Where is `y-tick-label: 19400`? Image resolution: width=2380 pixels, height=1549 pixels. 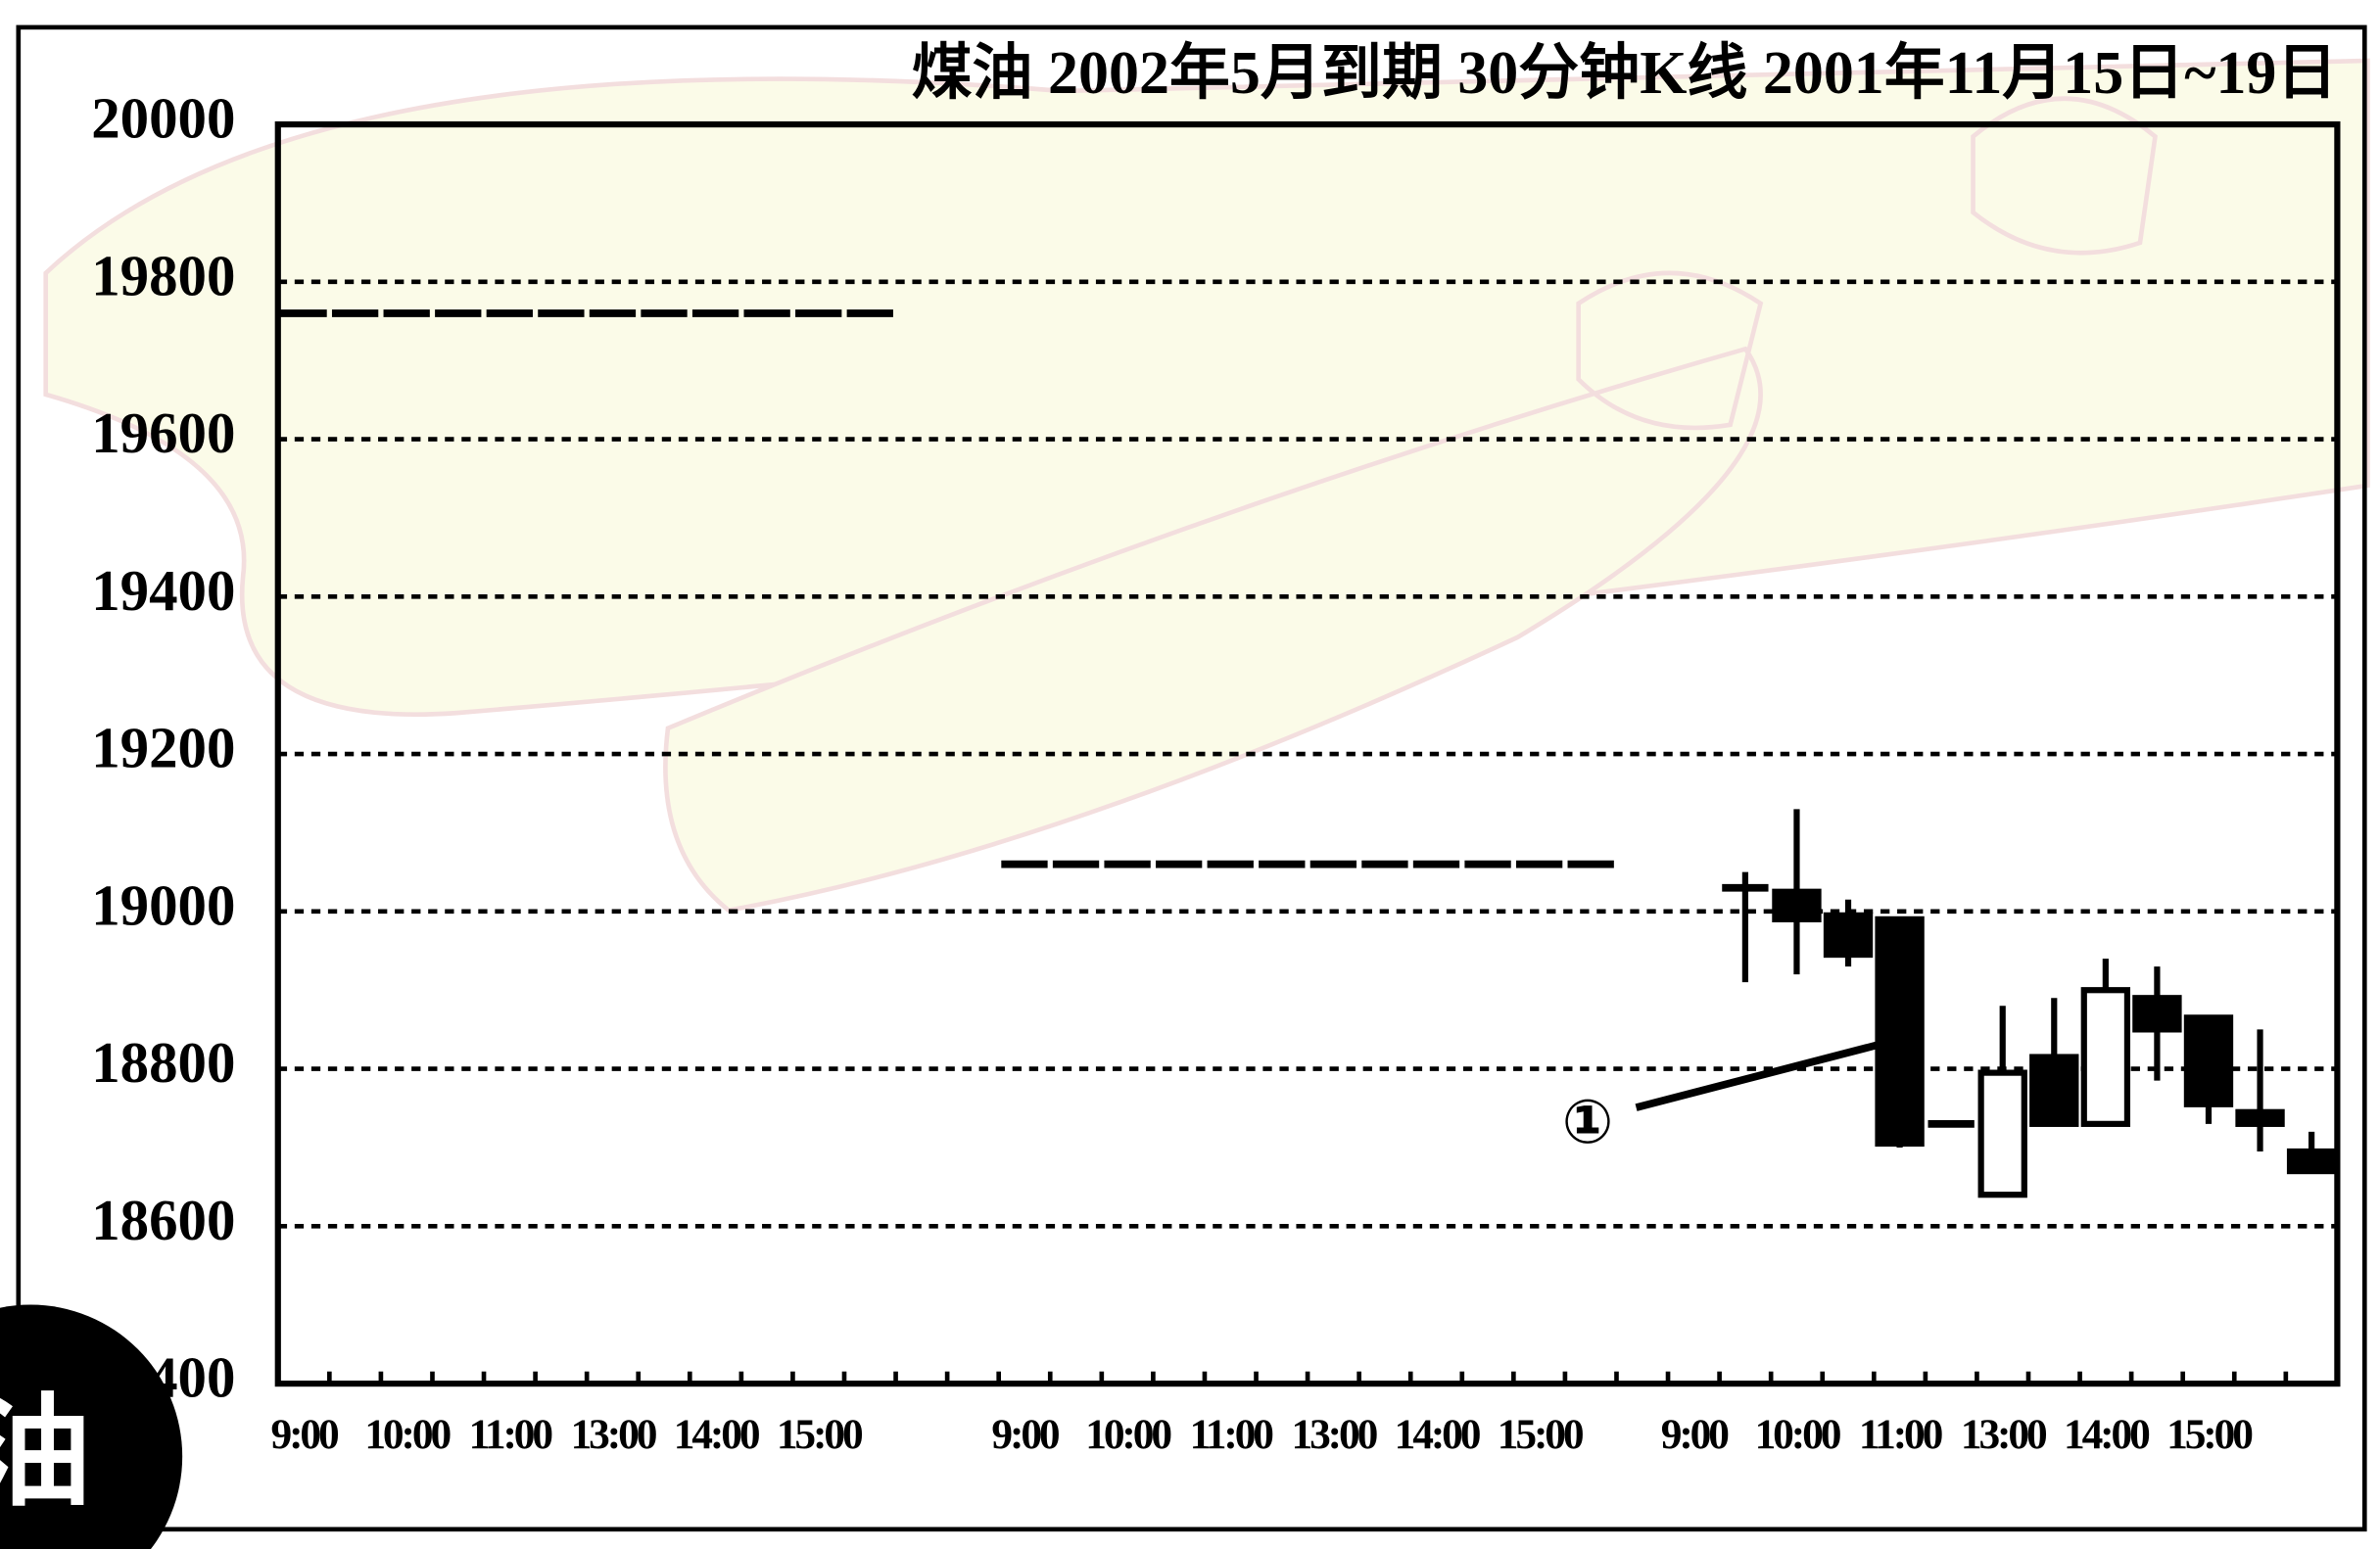
y-tick-label: 19400 is located at coordinates (163, 591).